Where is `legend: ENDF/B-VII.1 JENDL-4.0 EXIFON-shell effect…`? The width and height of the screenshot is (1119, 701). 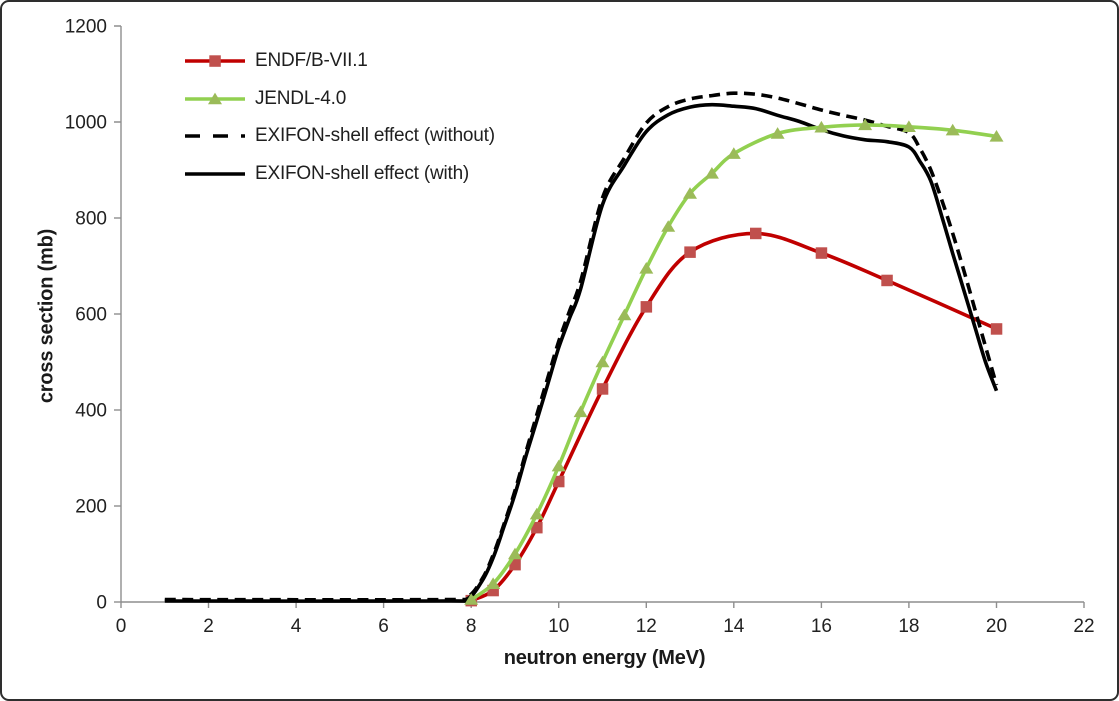 legend: ENDF/B-VII.1 JENDL-4.0 EXIFON-shell effect… is located at coordinates (339, 124).